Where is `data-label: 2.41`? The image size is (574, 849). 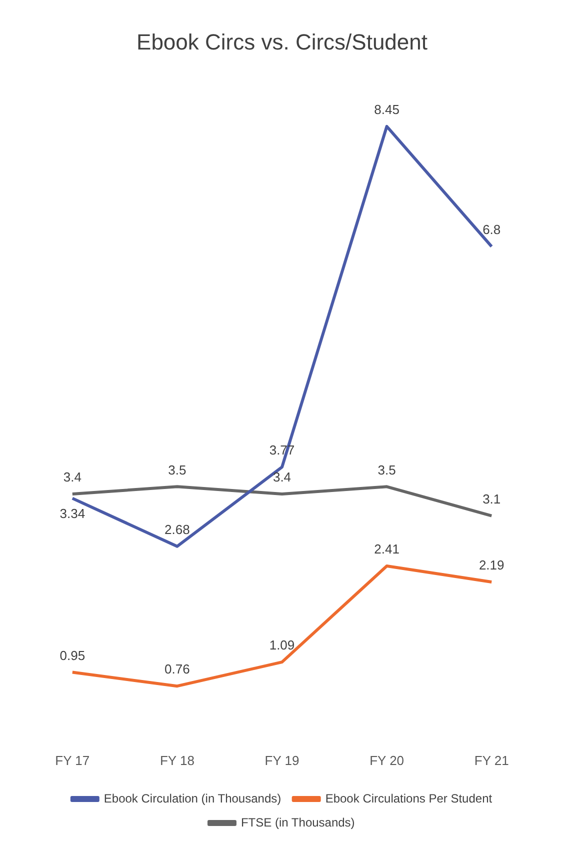
data-label: 2.41 is located at coordinates (387, 549).